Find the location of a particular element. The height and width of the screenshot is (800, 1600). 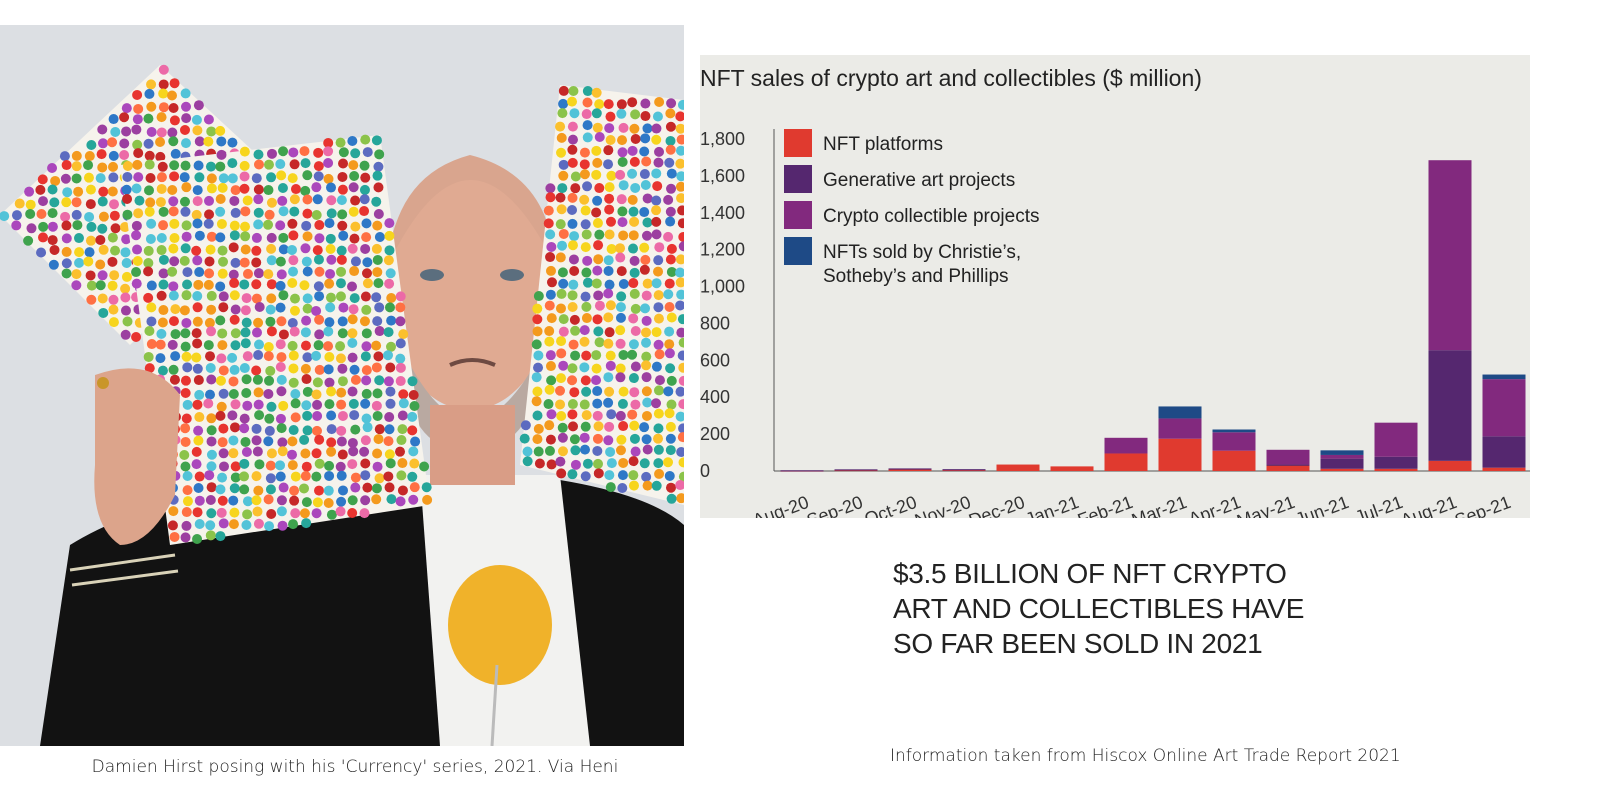

zipper is located at coordinates (494, 705).